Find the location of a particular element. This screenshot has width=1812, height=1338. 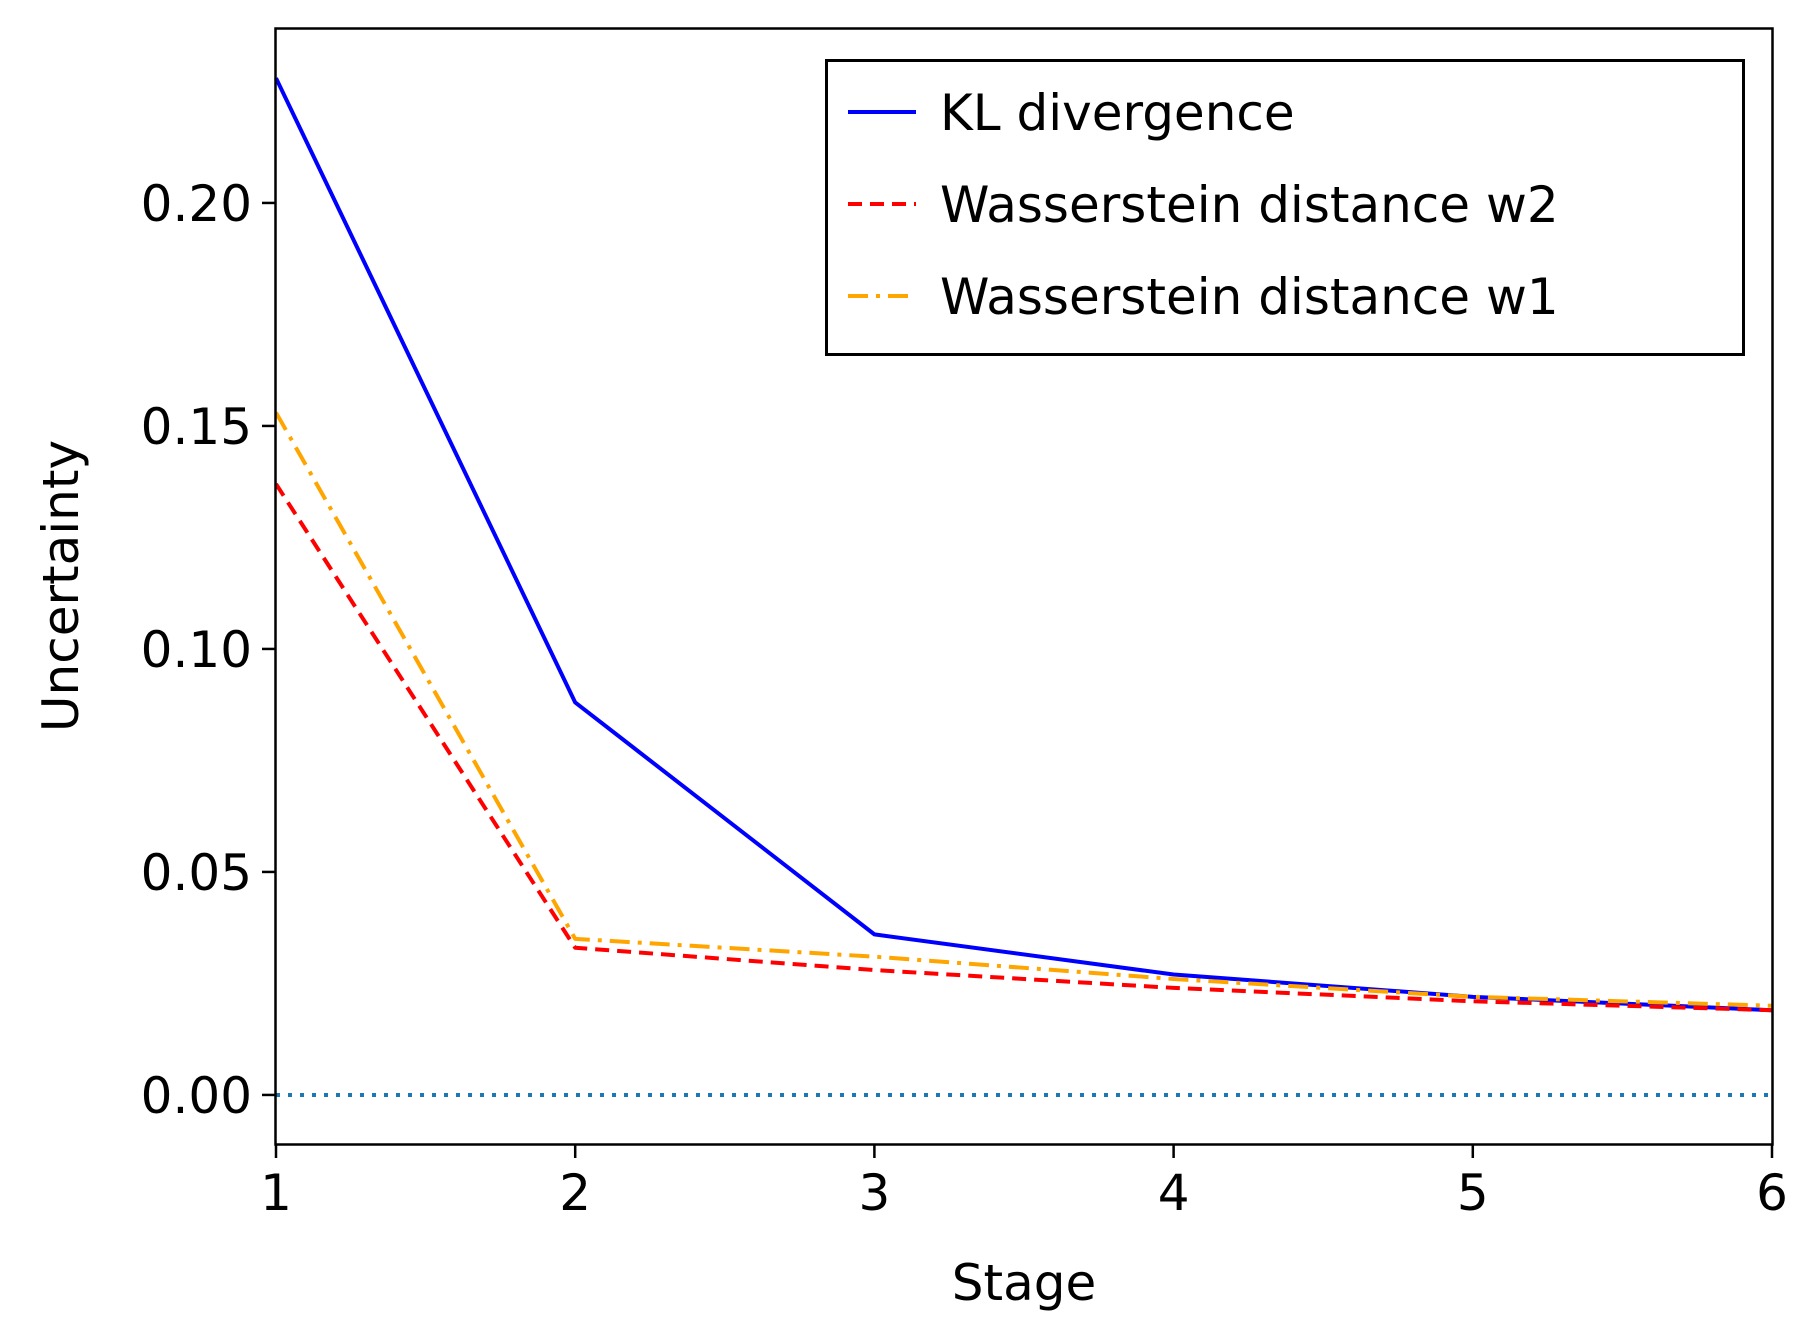

x-tick-label: 4 is located at coordinates (1174, 1193).